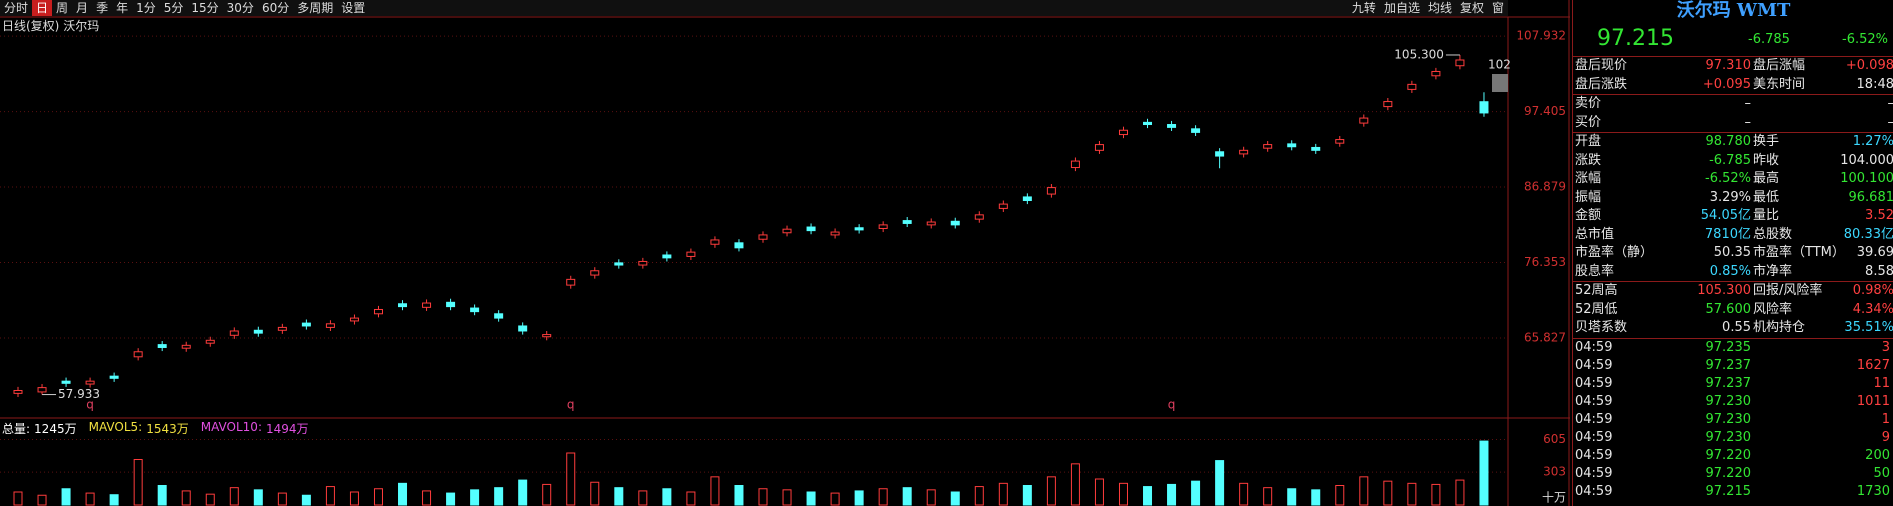  Describe the element at coordinates (1635, 38) in the screenshot. I see `last-price: 97.215` at that location.